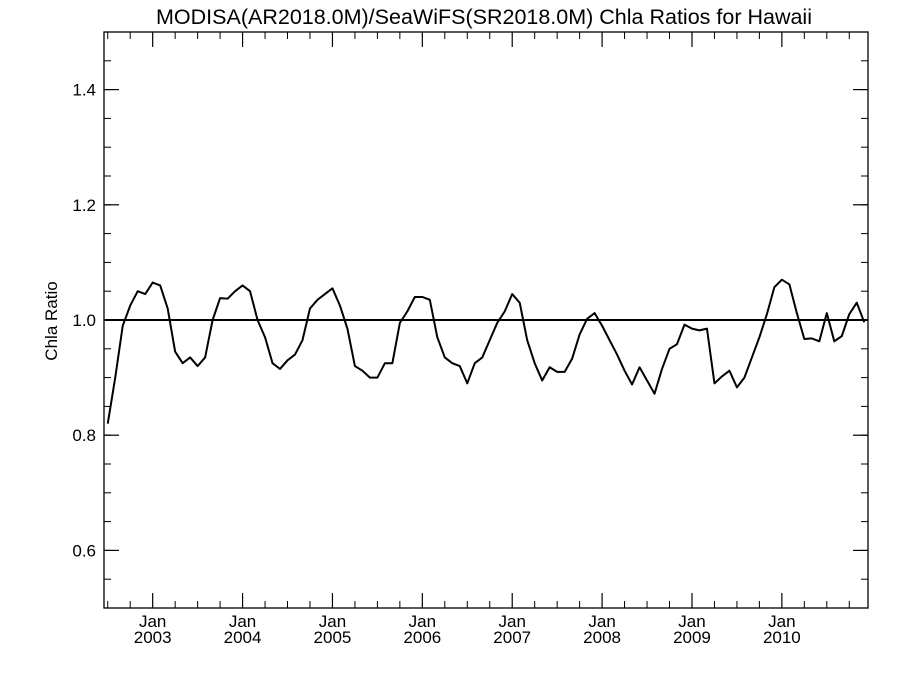  Describe the element at coordinates (84, 205) in the screenshot. I see `y-tick-label: 1.2` at that location.